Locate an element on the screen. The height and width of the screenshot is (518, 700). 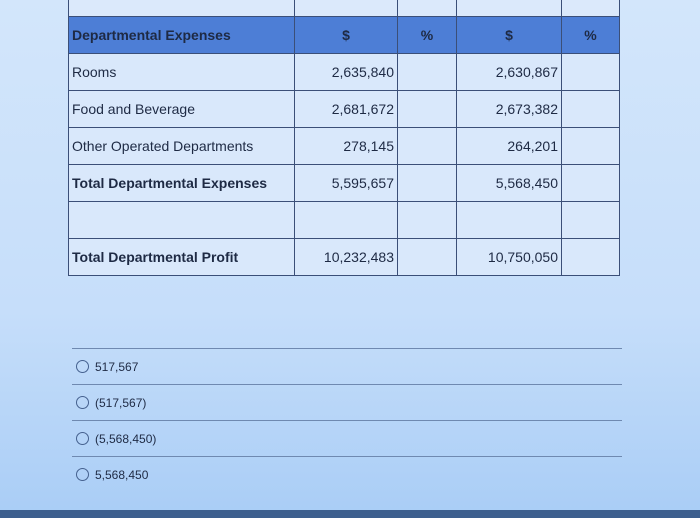
row-value-2: 10,750,050 is located at coordinates (509, 257).